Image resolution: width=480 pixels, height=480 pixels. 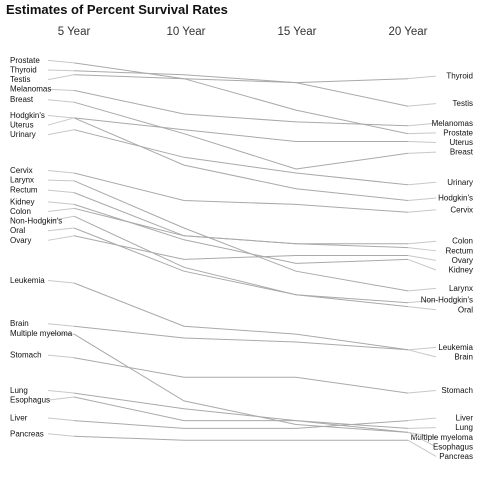 I want to click on right-connector-rectum, so click(x=422, y=249).